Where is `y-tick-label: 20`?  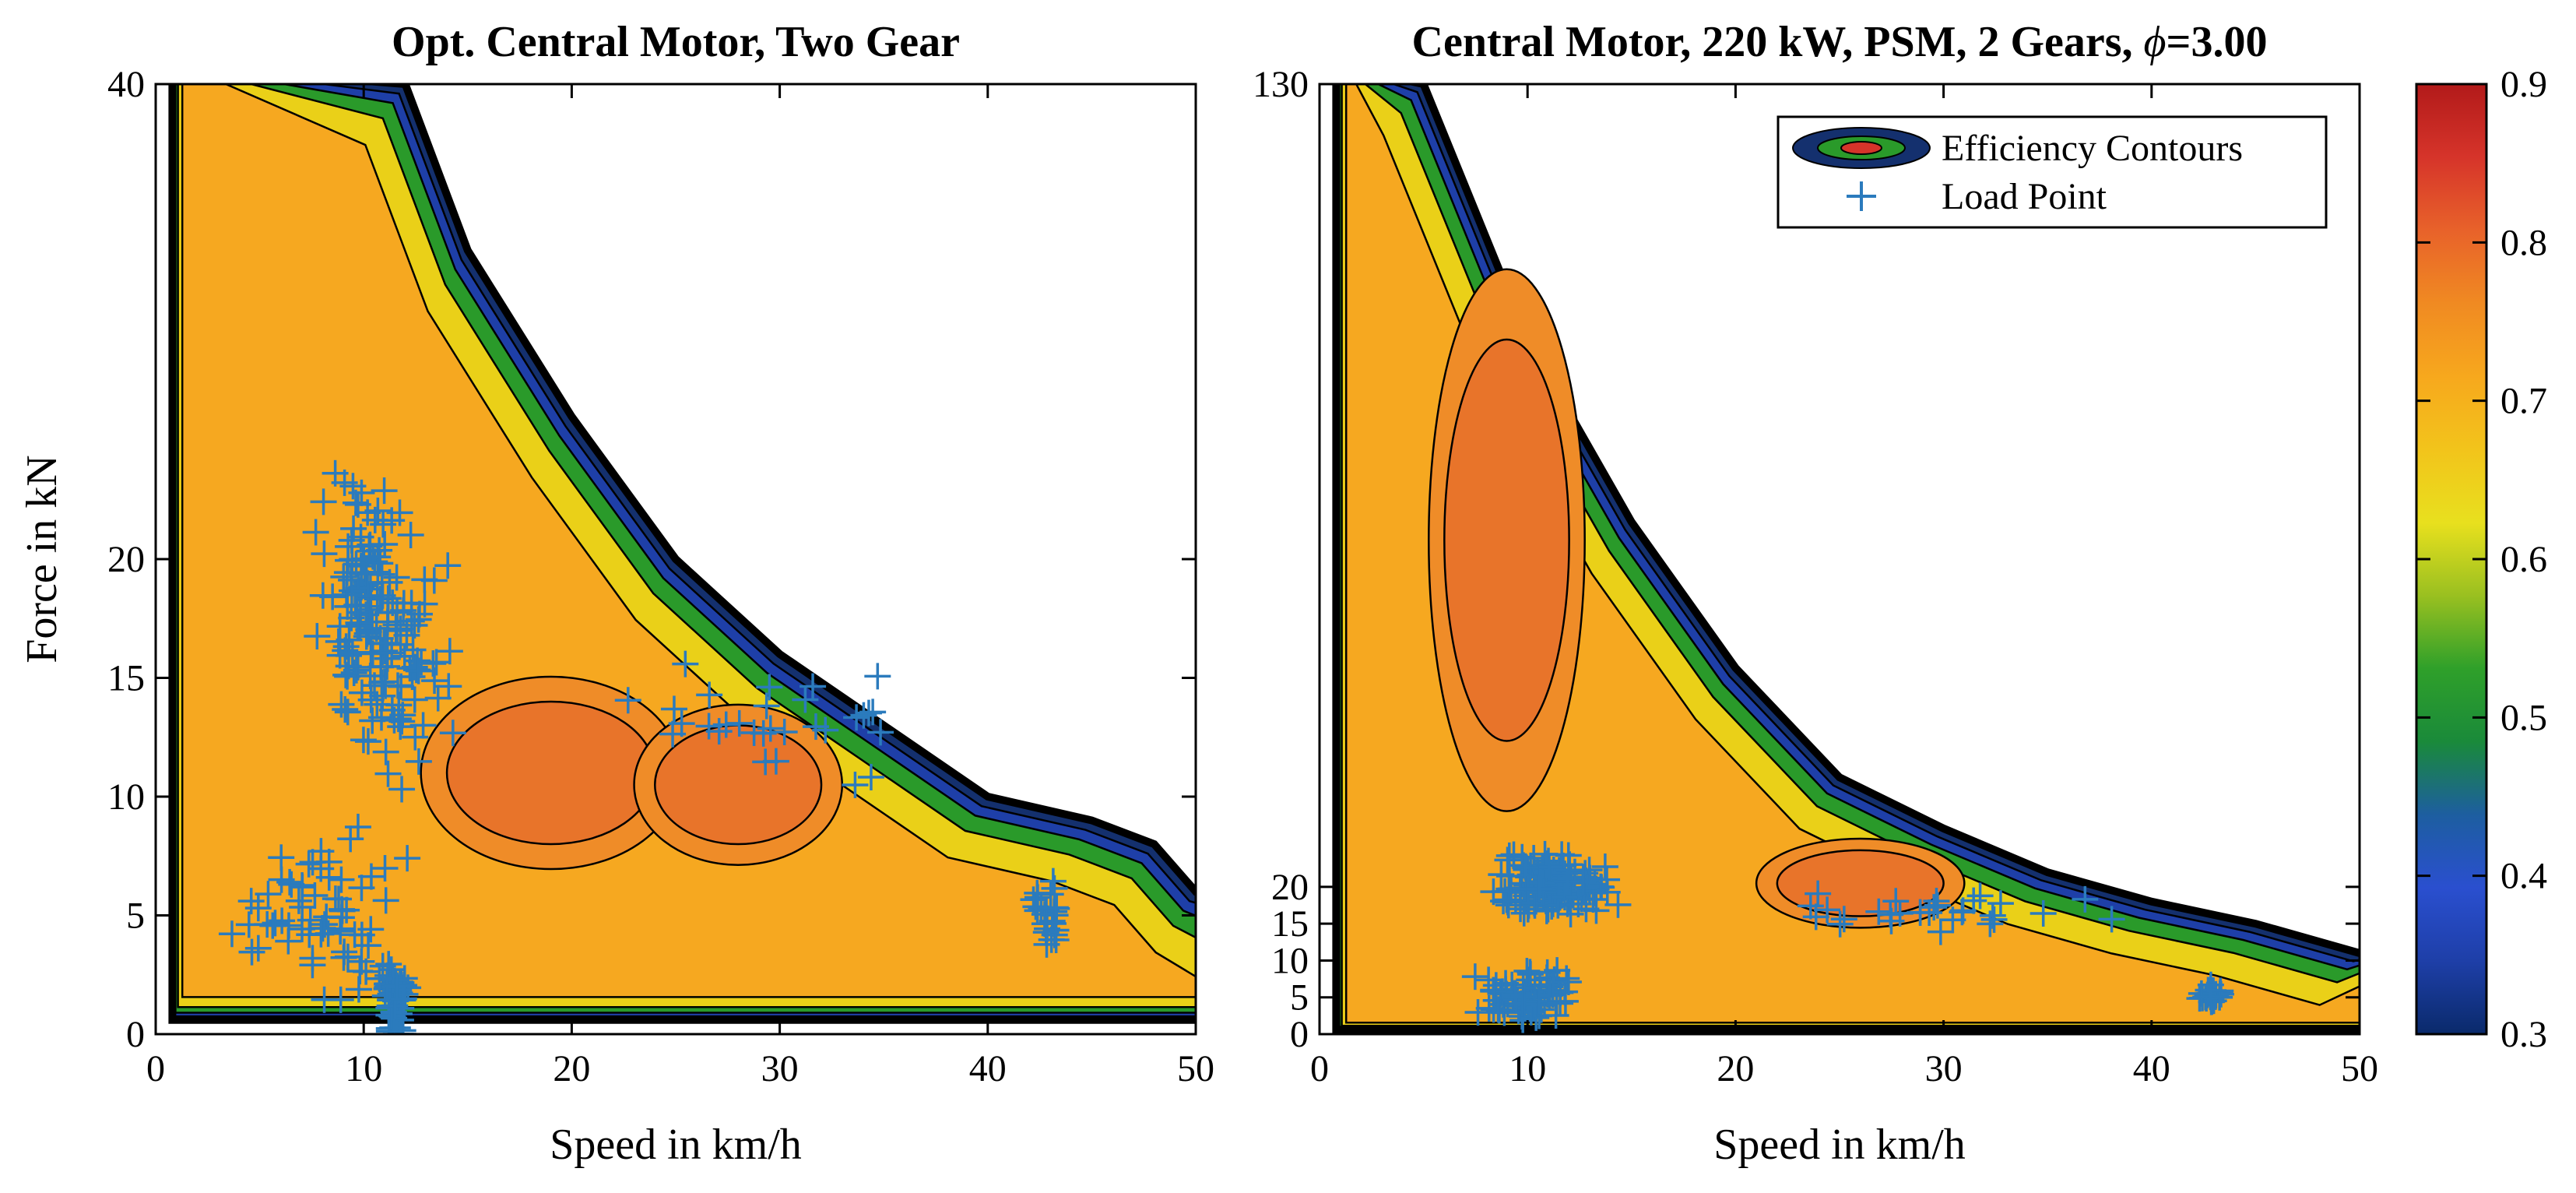 y-tick-label: 20 is located at coordinates (126, 560).